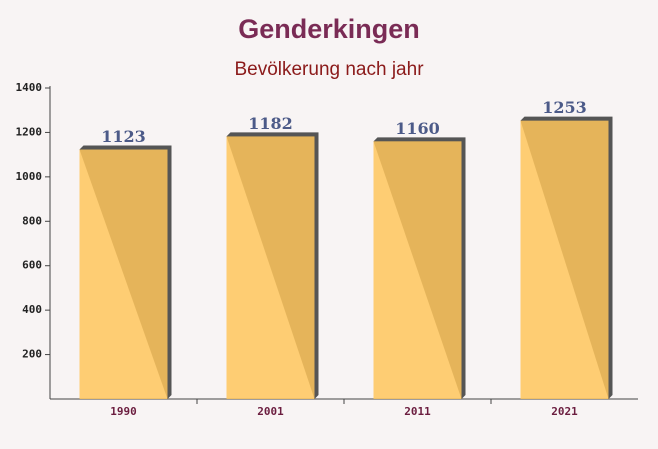 This screenshot has height=449, width=658. Describe the element at coordinates (329, 29) in the screenshot. I see `chart-title: Genderkingen` at that location.